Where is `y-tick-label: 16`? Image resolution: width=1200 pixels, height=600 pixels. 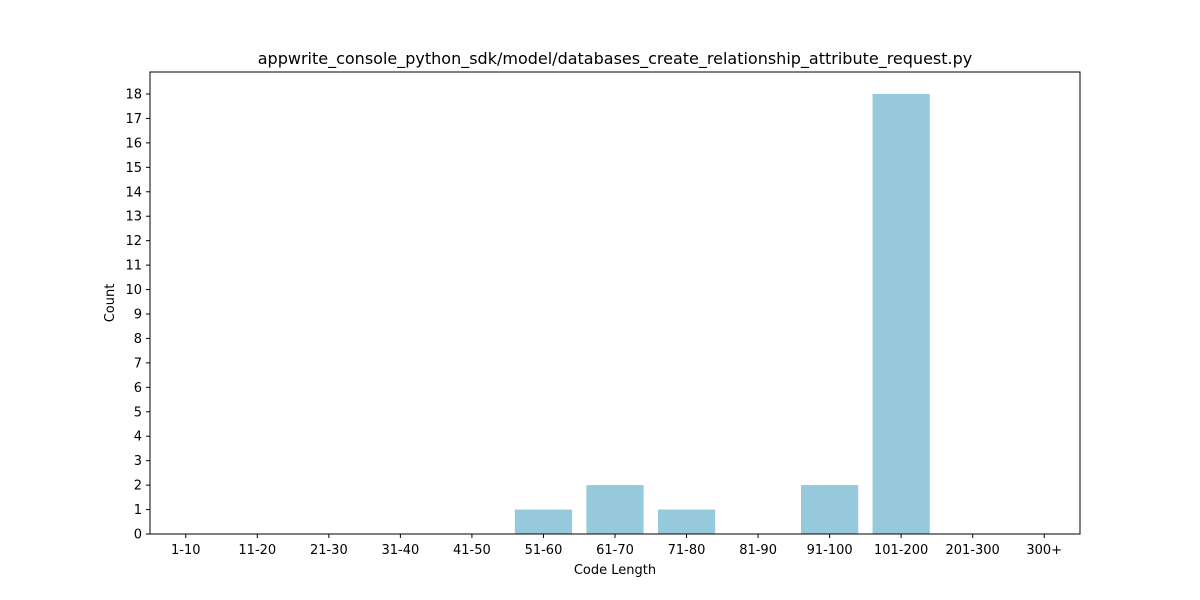 y-tick-label: 16 is located at coordinates (133, 143).